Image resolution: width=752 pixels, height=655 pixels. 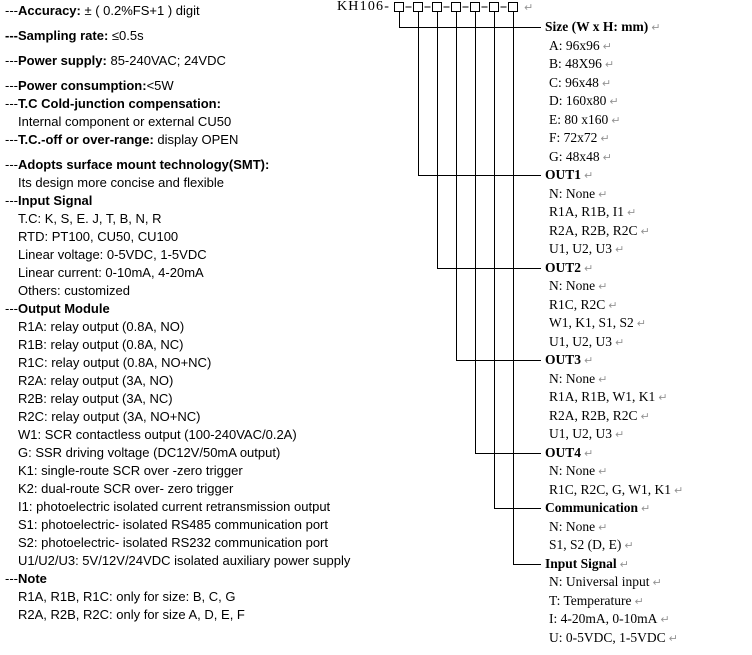 I want to click on spec-line: R1A: relay output (0.8A, NO), so click(x=101, y=326).